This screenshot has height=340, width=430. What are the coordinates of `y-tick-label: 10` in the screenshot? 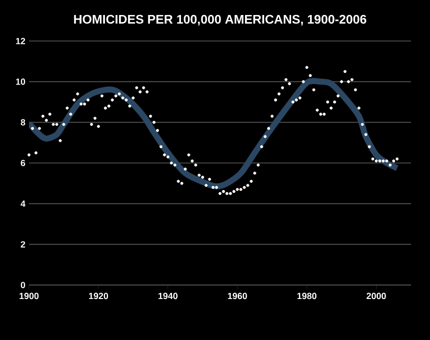 It's located at (21, 81).